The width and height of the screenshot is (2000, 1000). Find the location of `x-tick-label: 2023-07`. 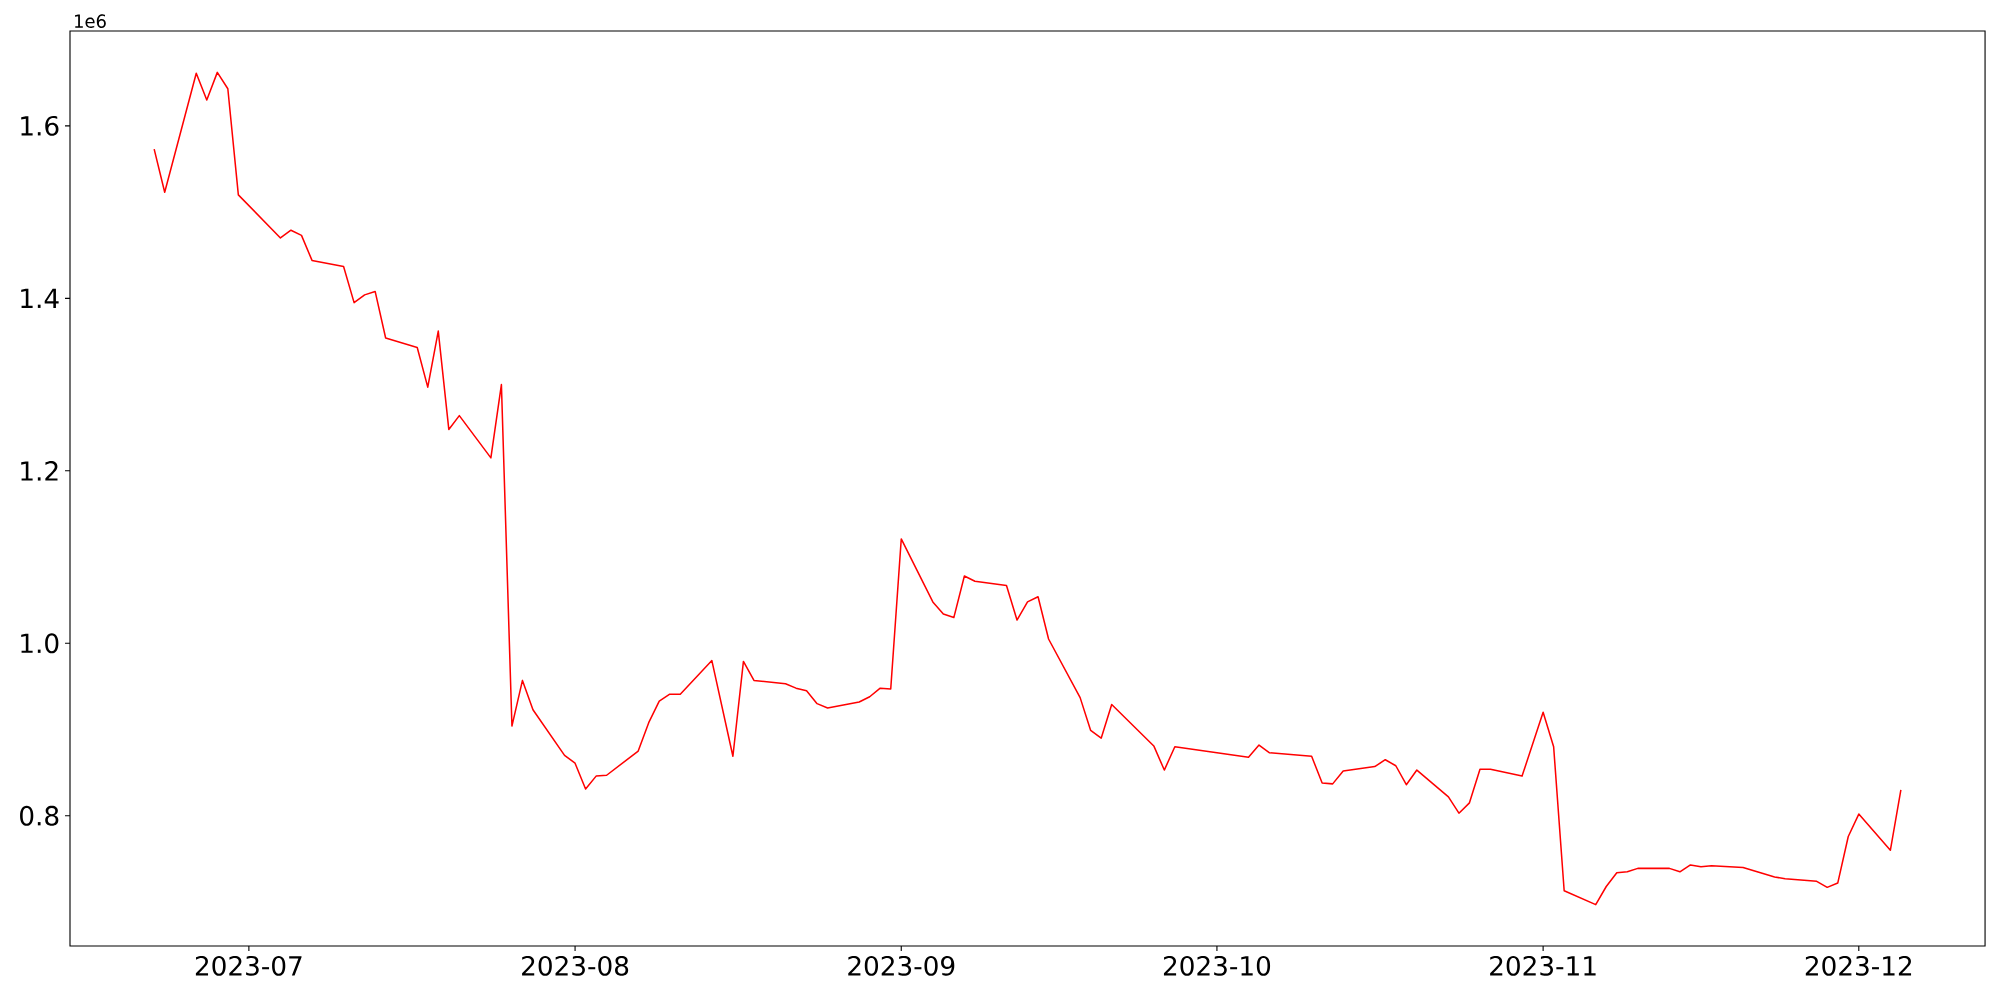

x-tick-label: 2023-07 is located at coordinates (248, 965).